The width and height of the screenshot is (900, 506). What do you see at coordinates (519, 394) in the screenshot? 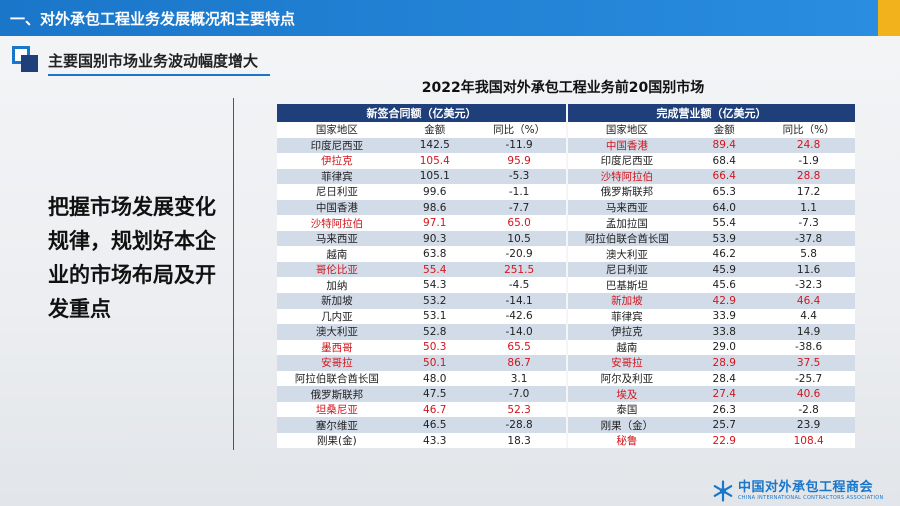
I see `cell-yoy: -7.0` at bounding box center [519, 394].